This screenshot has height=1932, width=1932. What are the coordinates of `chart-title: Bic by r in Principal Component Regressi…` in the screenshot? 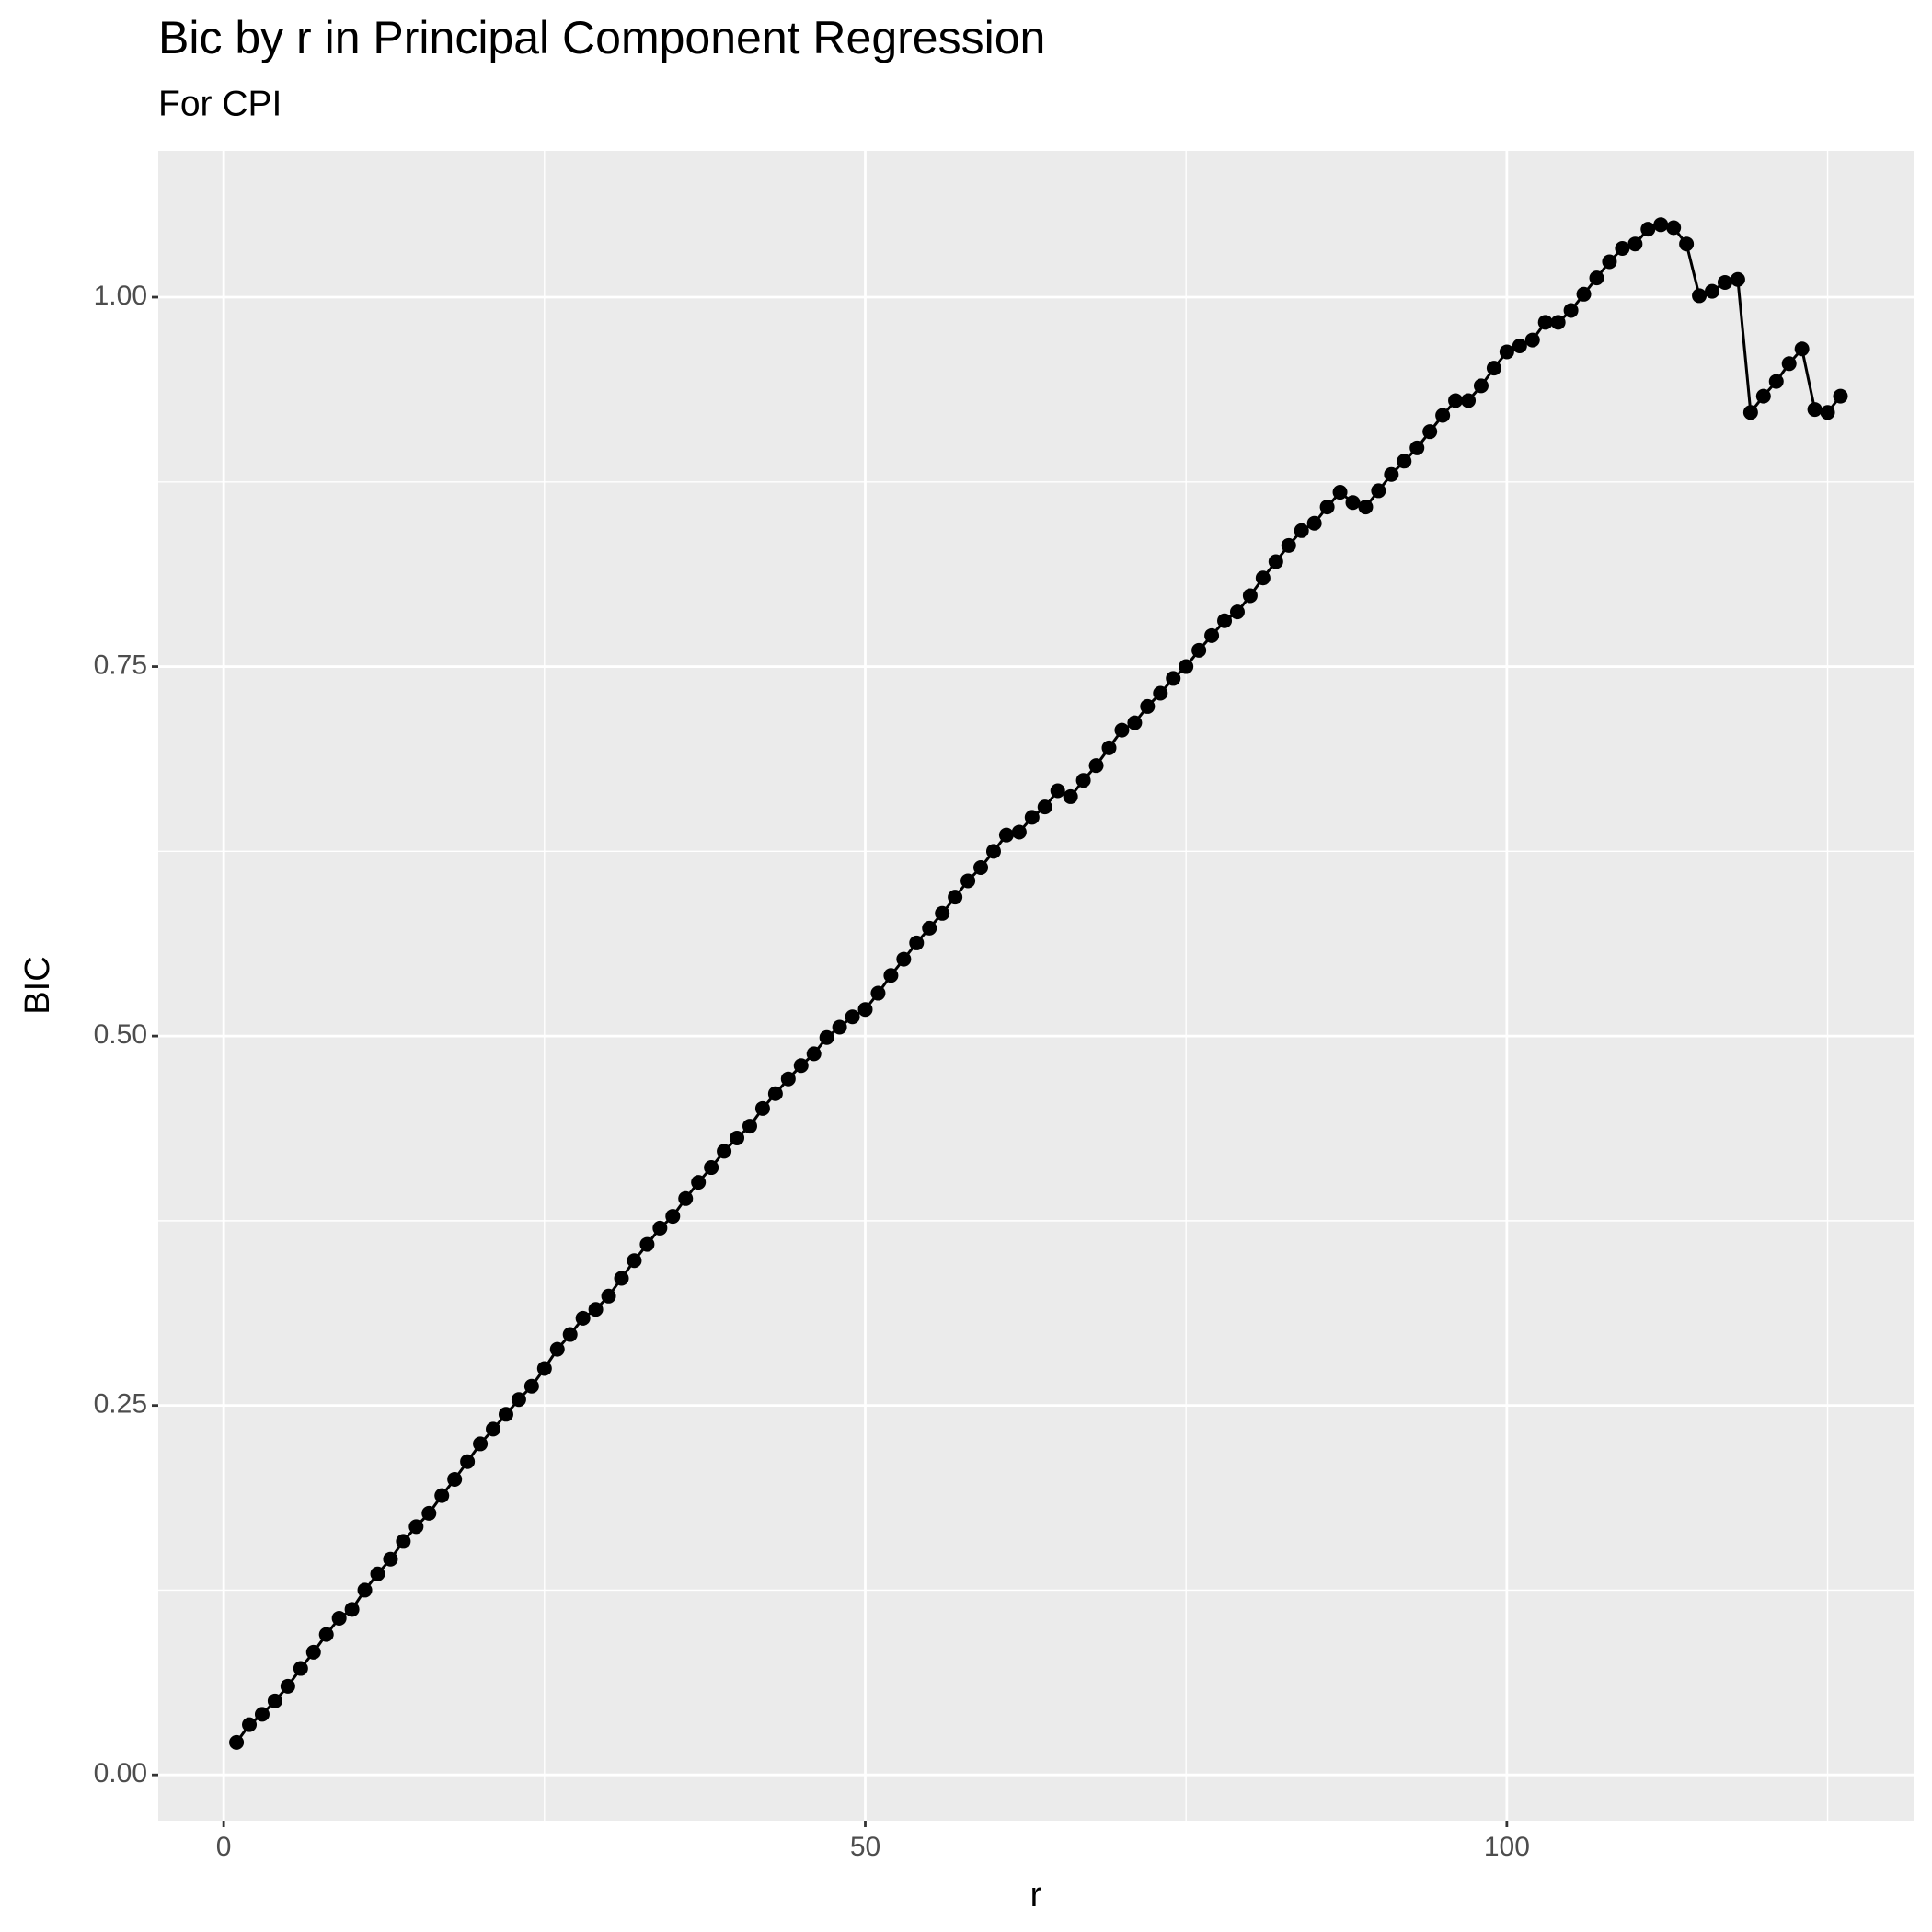 It's located at (601, 37).